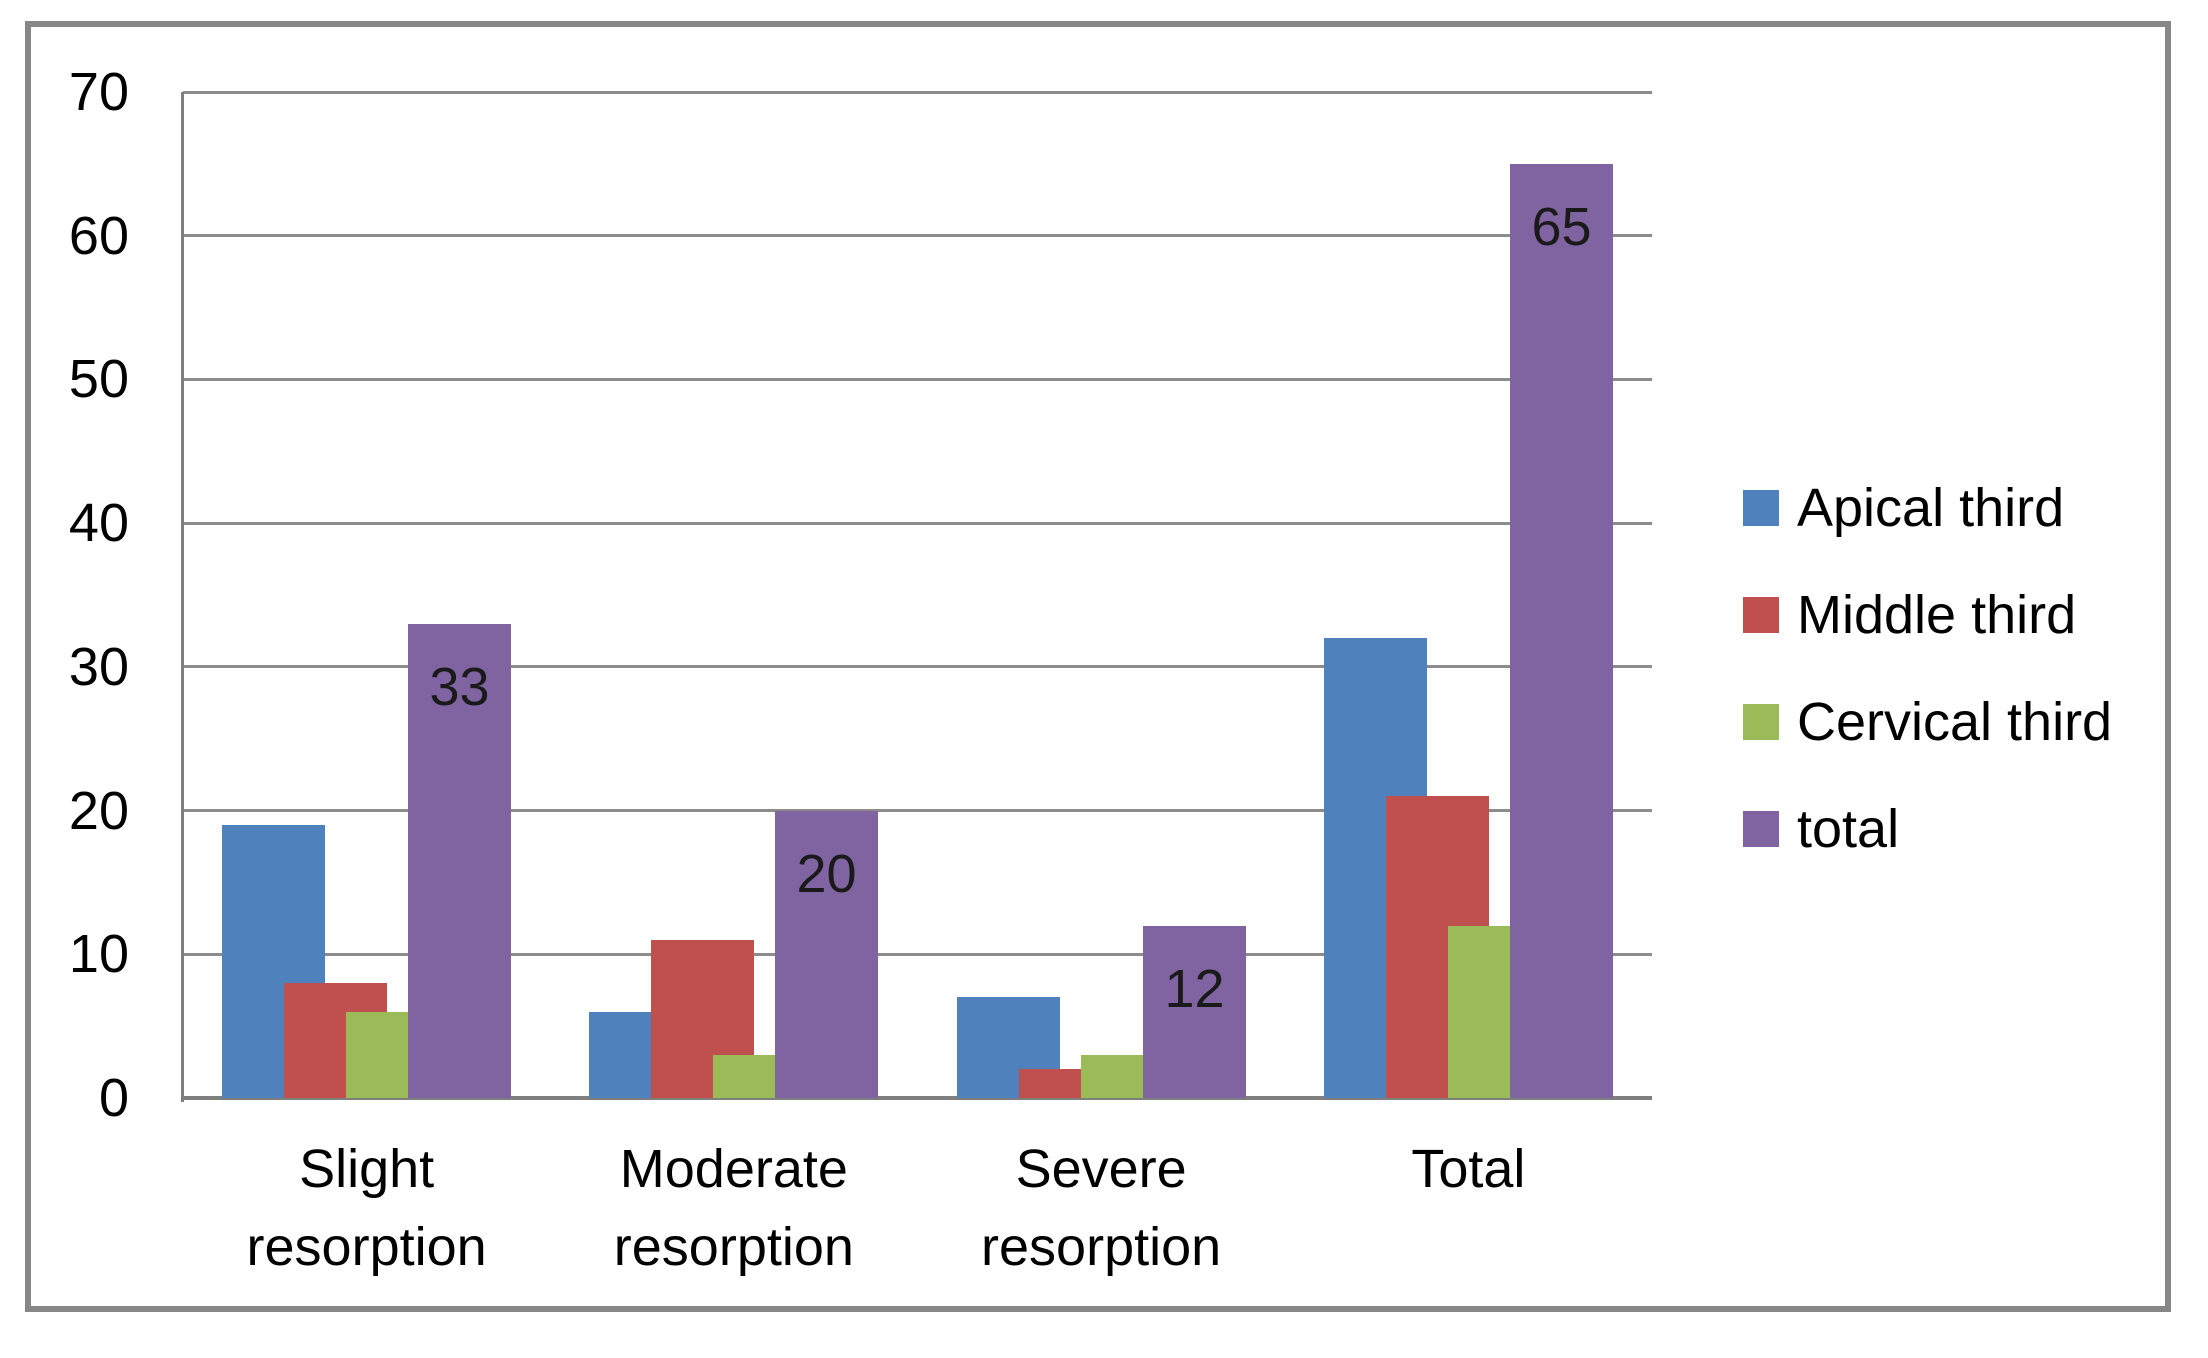 The image size is (2208, 1358). I want to click on bar-total-cat4, so click(1561, 631).